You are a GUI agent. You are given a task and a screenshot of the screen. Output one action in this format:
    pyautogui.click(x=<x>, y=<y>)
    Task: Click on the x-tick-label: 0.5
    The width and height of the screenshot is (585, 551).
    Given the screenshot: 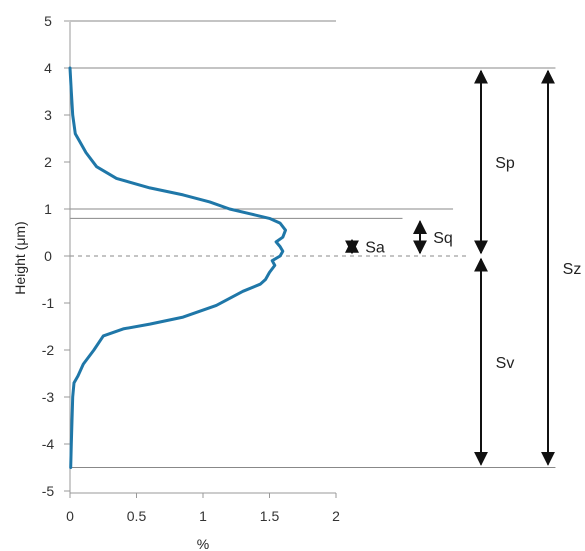 What is the action you would take?
    pyautogui.click(x=137, y=516)
    